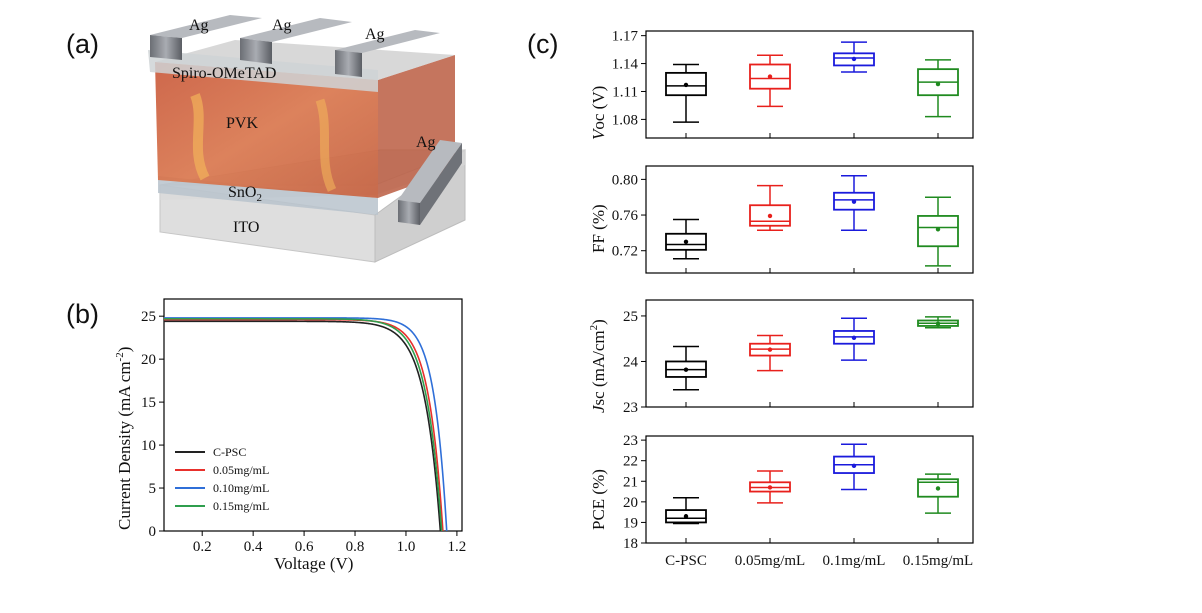 The image size is (1202, 613). What do you see at coordinates (124, 350) in the screenshot?
I see `jv-y-label-close: )` at bounding box center [124, 350].